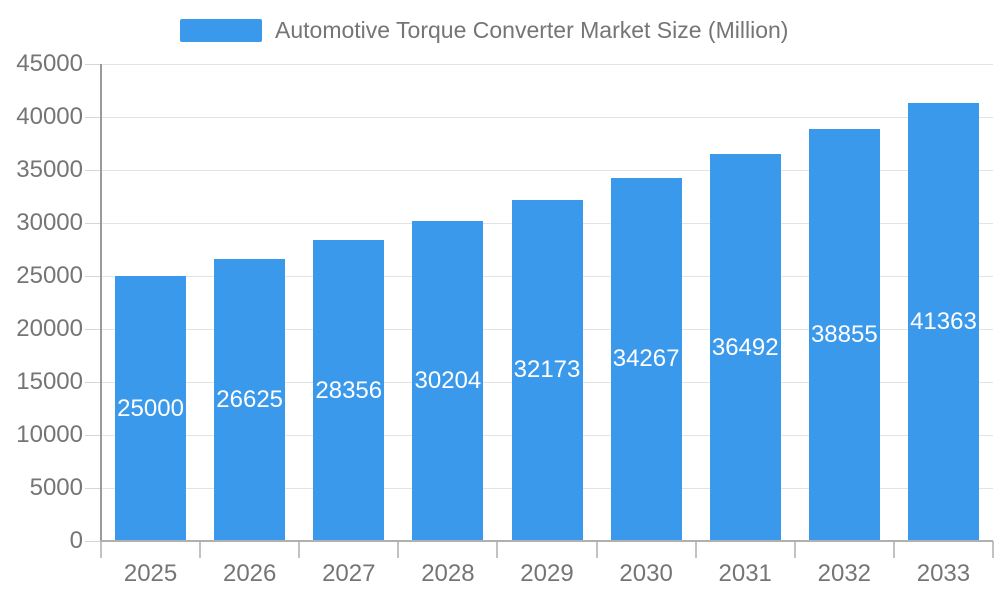 The height and width of the screenshot is (600, 1000). Describe the element at coordinates (49, 116) in the screenshot. I see `y-axis-label: 40000` at that location.